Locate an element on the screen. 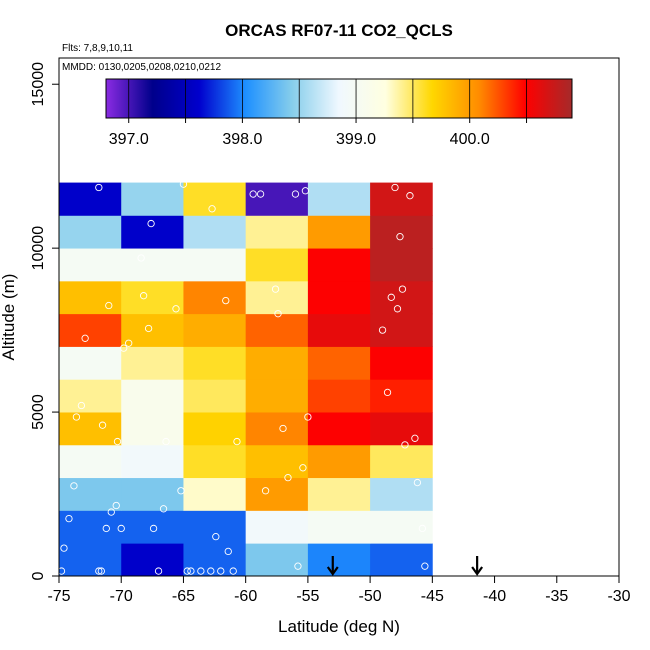  arrow-markers is located at coordinates (405, 566).